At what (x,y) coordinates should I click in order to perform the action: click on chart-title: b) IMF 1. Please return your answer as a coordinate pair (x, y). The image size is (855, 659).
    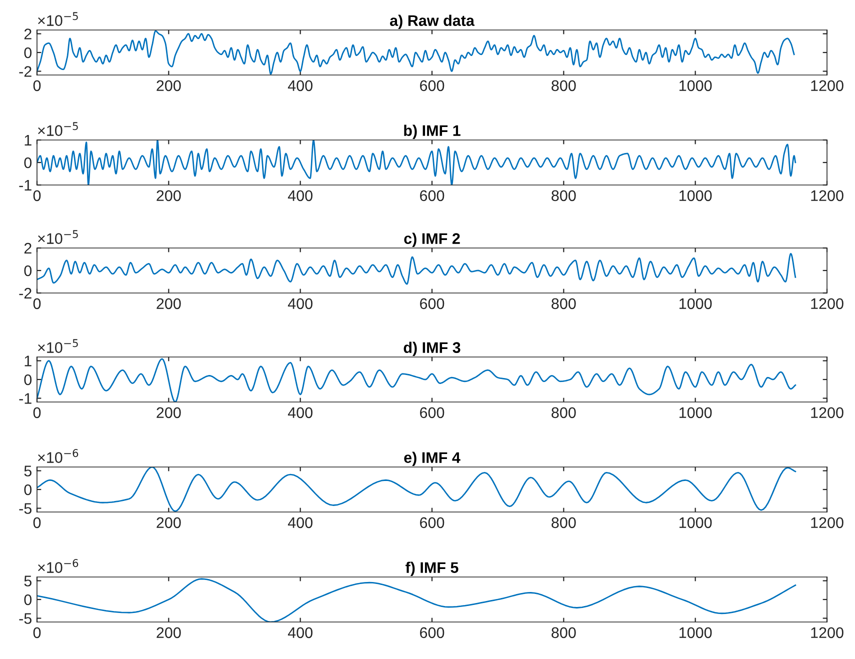
    Looking at the image, I should click on (432, 132).